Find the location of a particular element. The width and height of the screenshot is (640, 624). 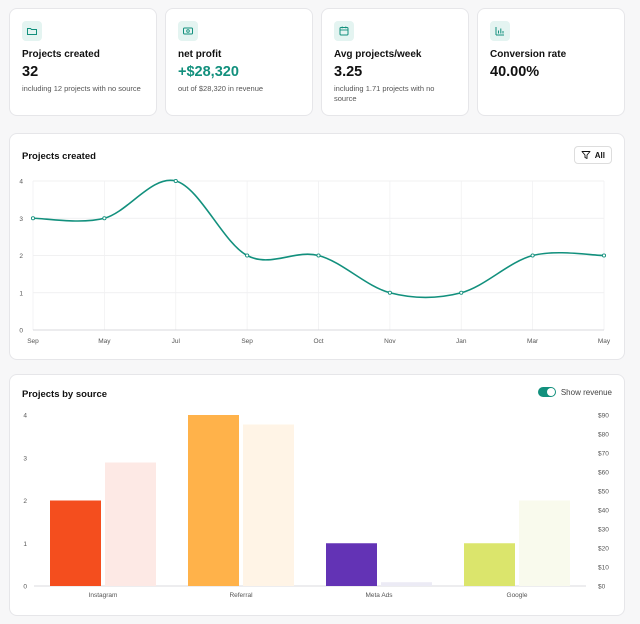

stat-card-conversion-rate: Conversion rate 40.00% is located at coordinates (551, 62).